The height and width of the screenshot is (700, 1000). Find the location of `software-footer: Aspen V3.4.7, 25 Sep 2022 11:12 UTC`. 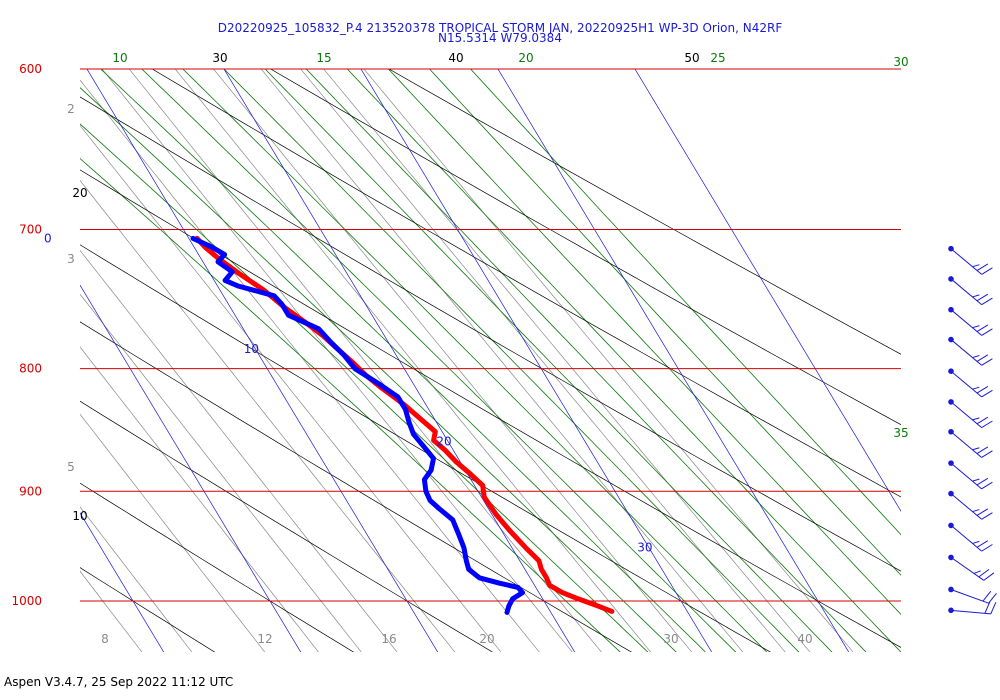

software-footer: Aspen V3.4.7, 25 Sep 2022 11:12 UTC is located at coordinates (119, 682).